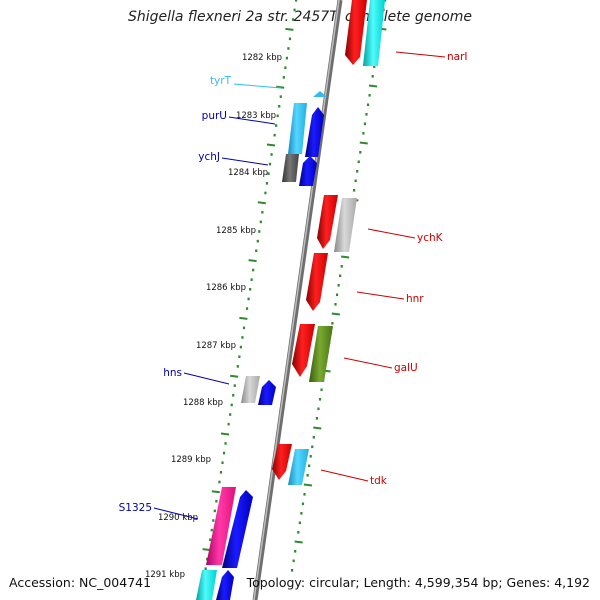  I want to click on gene-hns, so click(250, 389).